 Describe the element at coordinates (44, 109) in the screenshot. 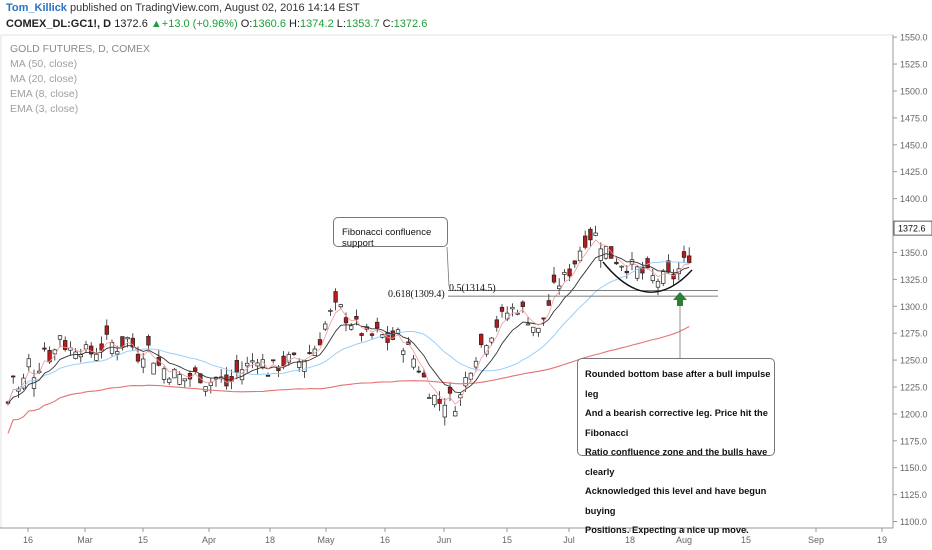

I see `legend-ema3: EMA (3, close)` at that location.